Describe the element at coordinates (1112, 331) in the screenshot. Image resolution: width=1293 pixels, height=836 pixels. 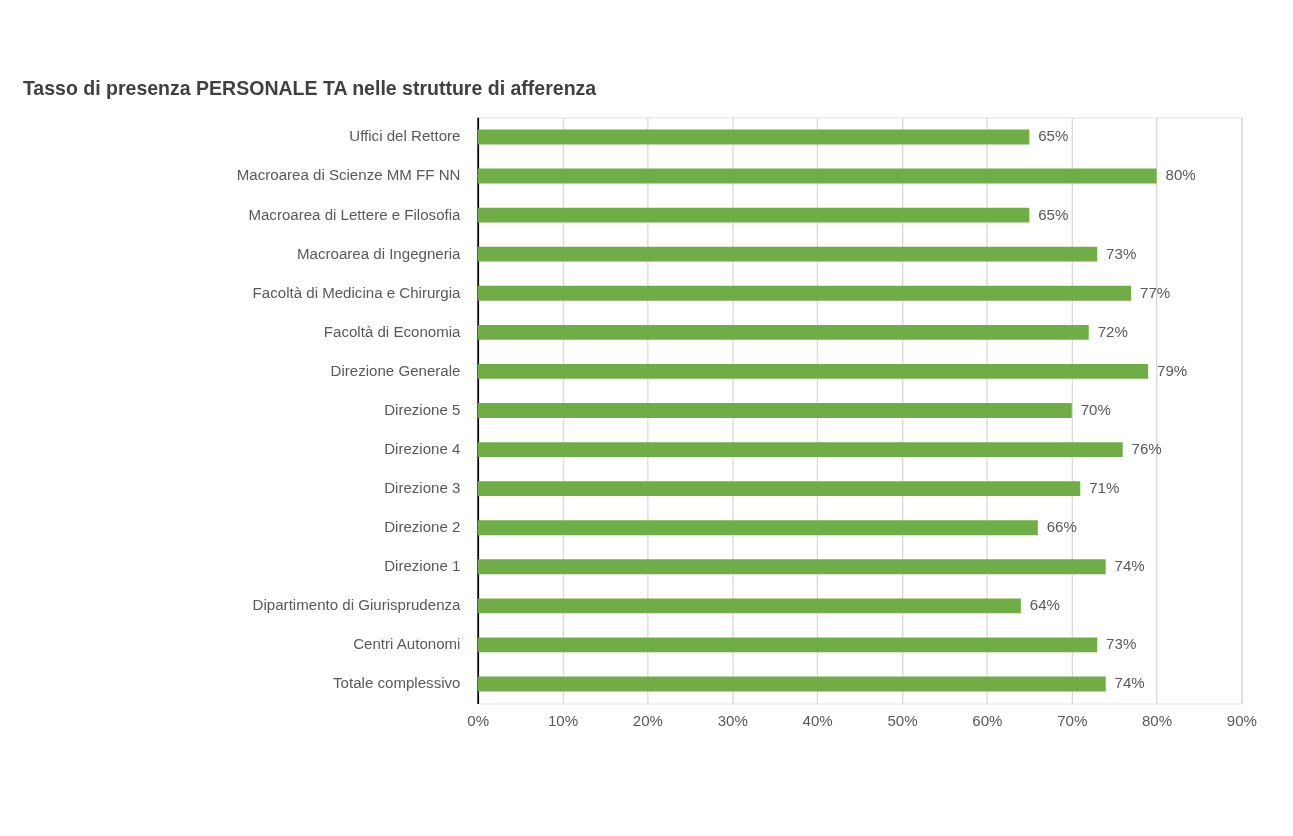
I see `data-label: 72%` at that location.